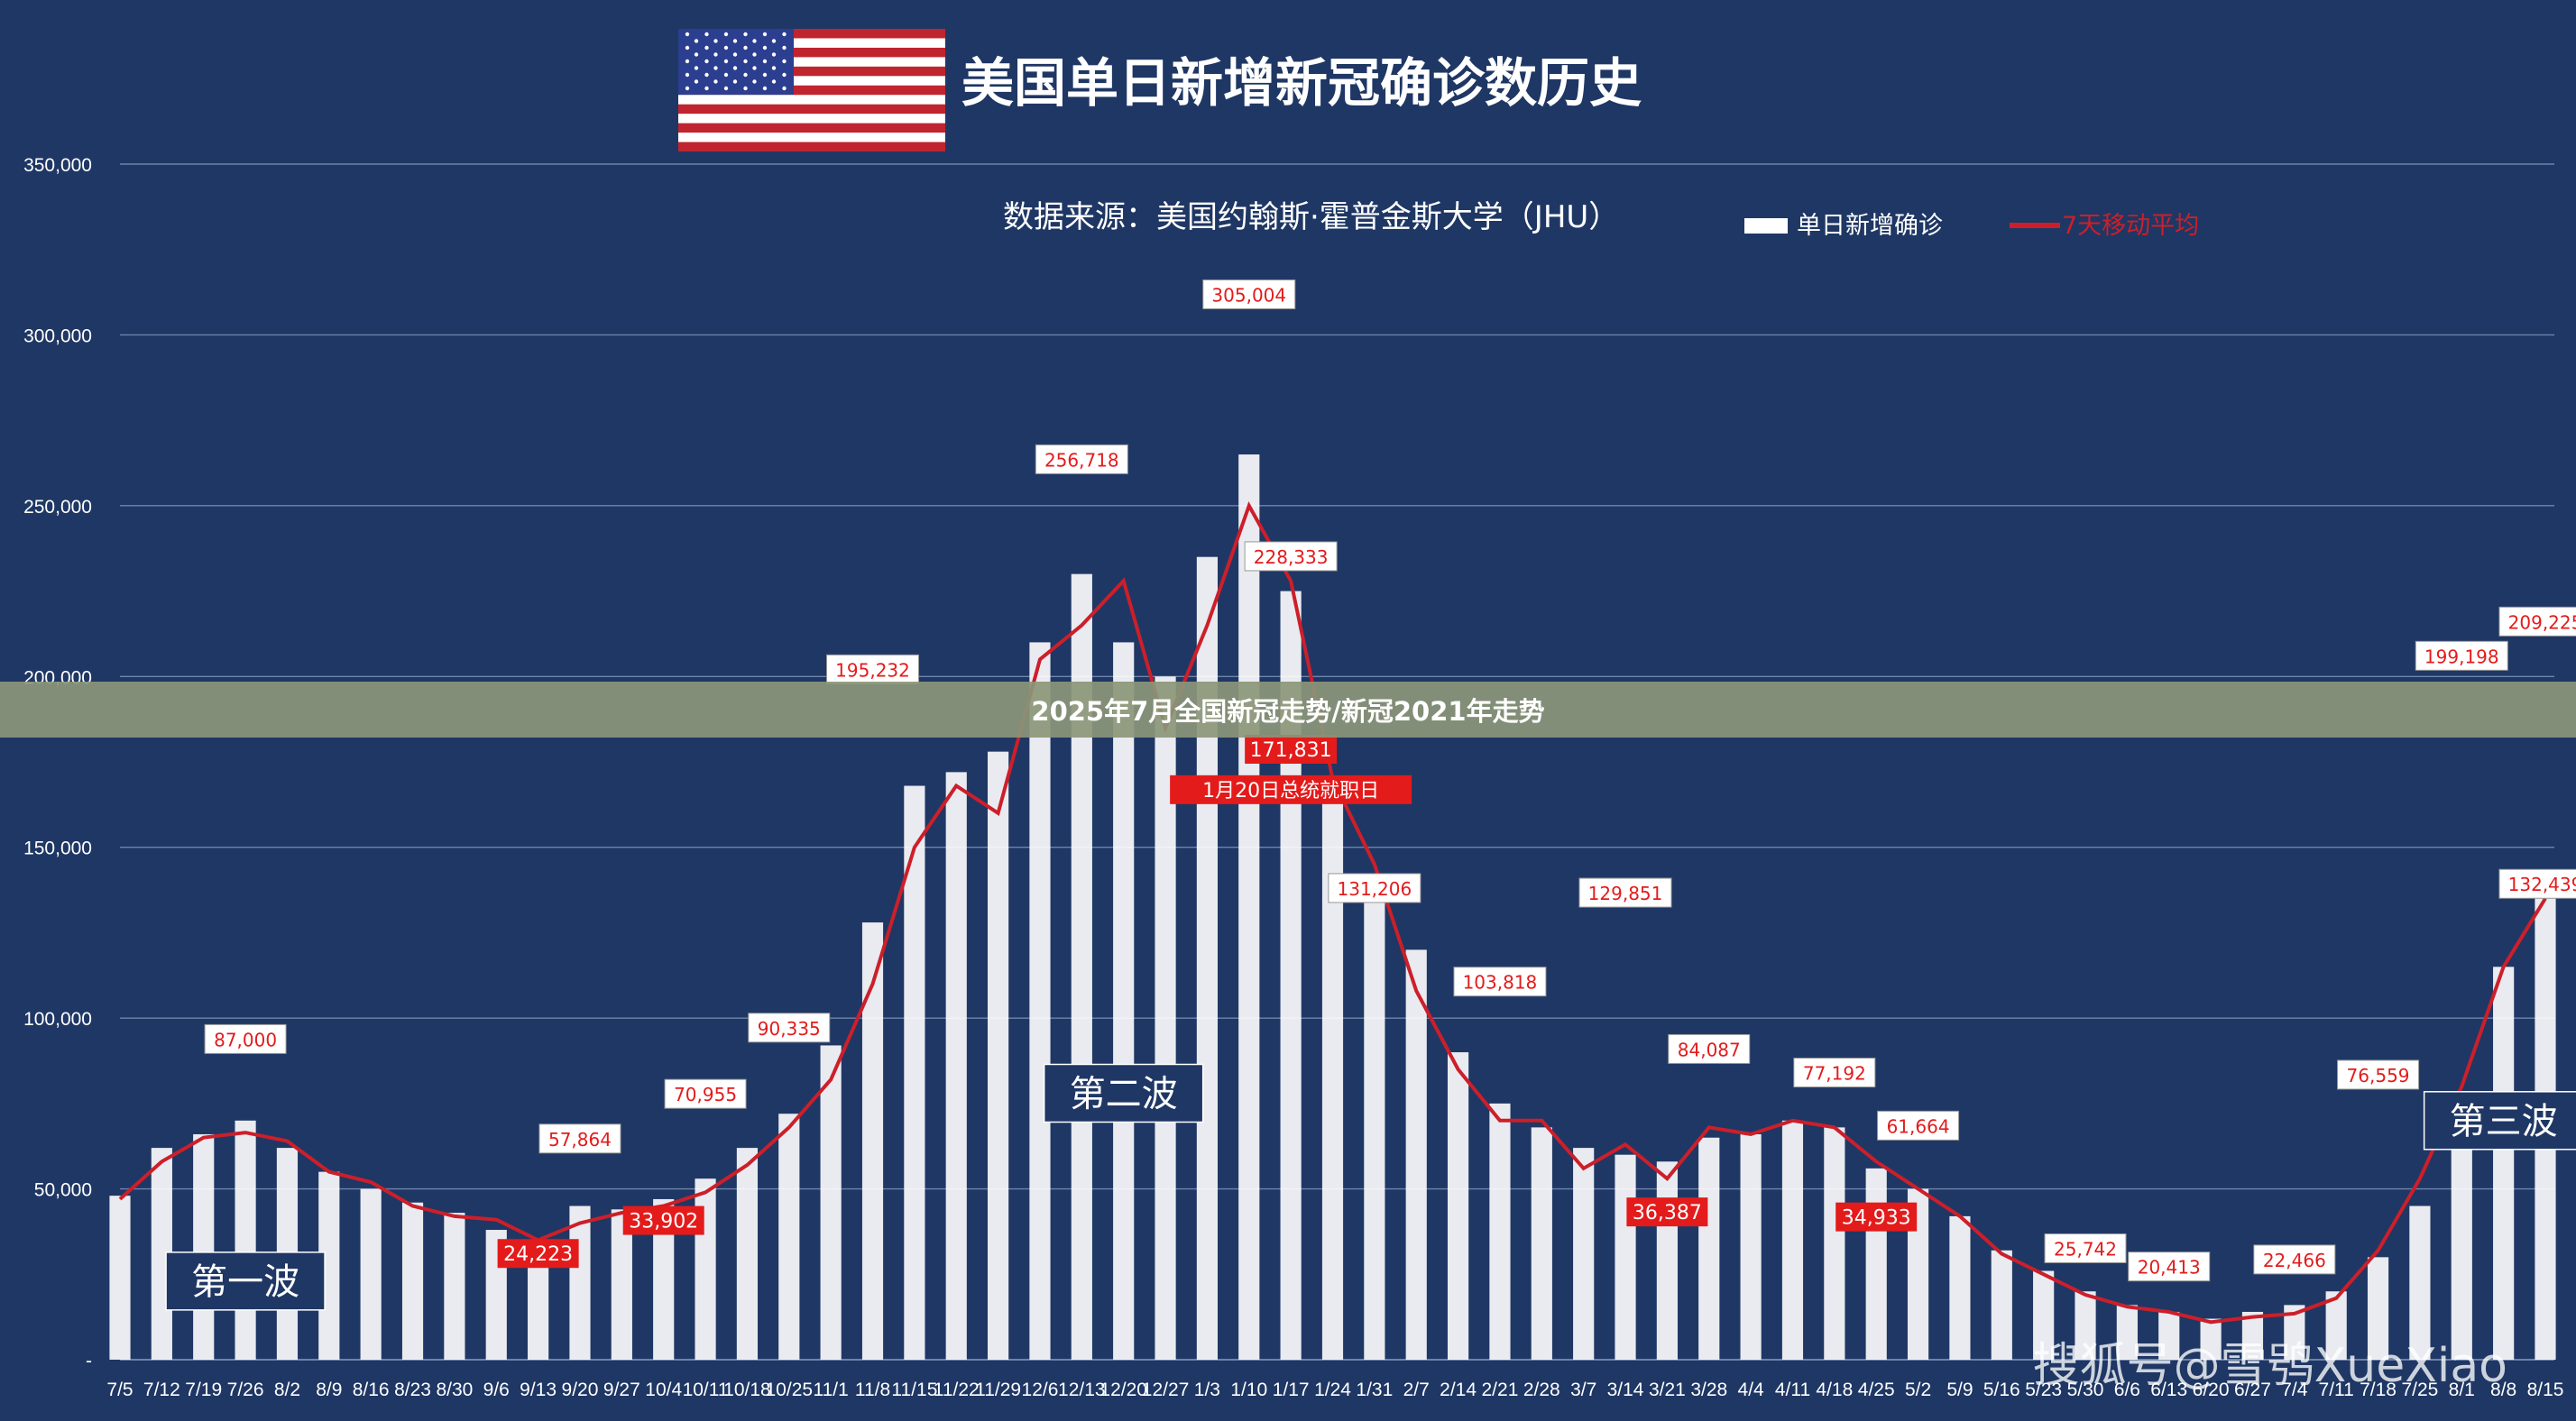 This screenshot has height=1421, width=2576. Describe the element at coordinates (371, 1390) in the screenshot. I see `x-tick-label: 8/16` at that location.